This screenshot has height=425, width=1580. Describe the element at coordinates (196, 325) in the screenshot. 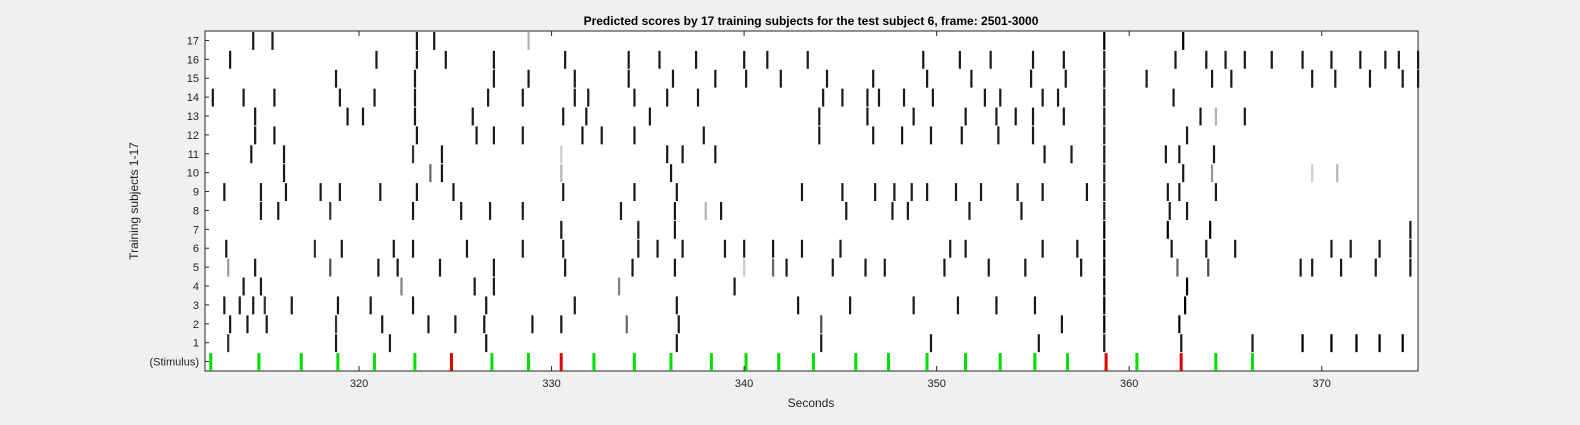

I see `y-tick-label: 2` at that location.